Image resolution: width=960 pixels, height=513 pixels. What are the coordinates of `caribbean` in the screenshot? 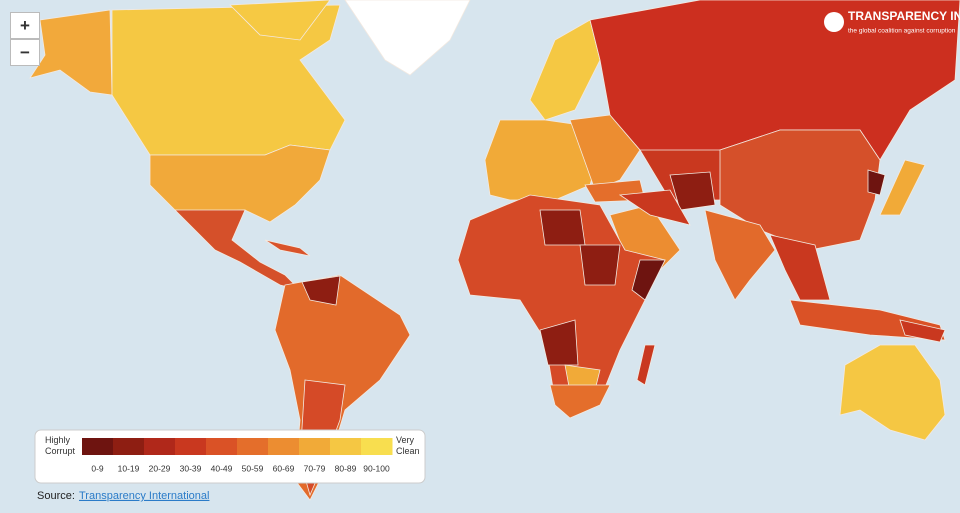 It's located at (287, 248).